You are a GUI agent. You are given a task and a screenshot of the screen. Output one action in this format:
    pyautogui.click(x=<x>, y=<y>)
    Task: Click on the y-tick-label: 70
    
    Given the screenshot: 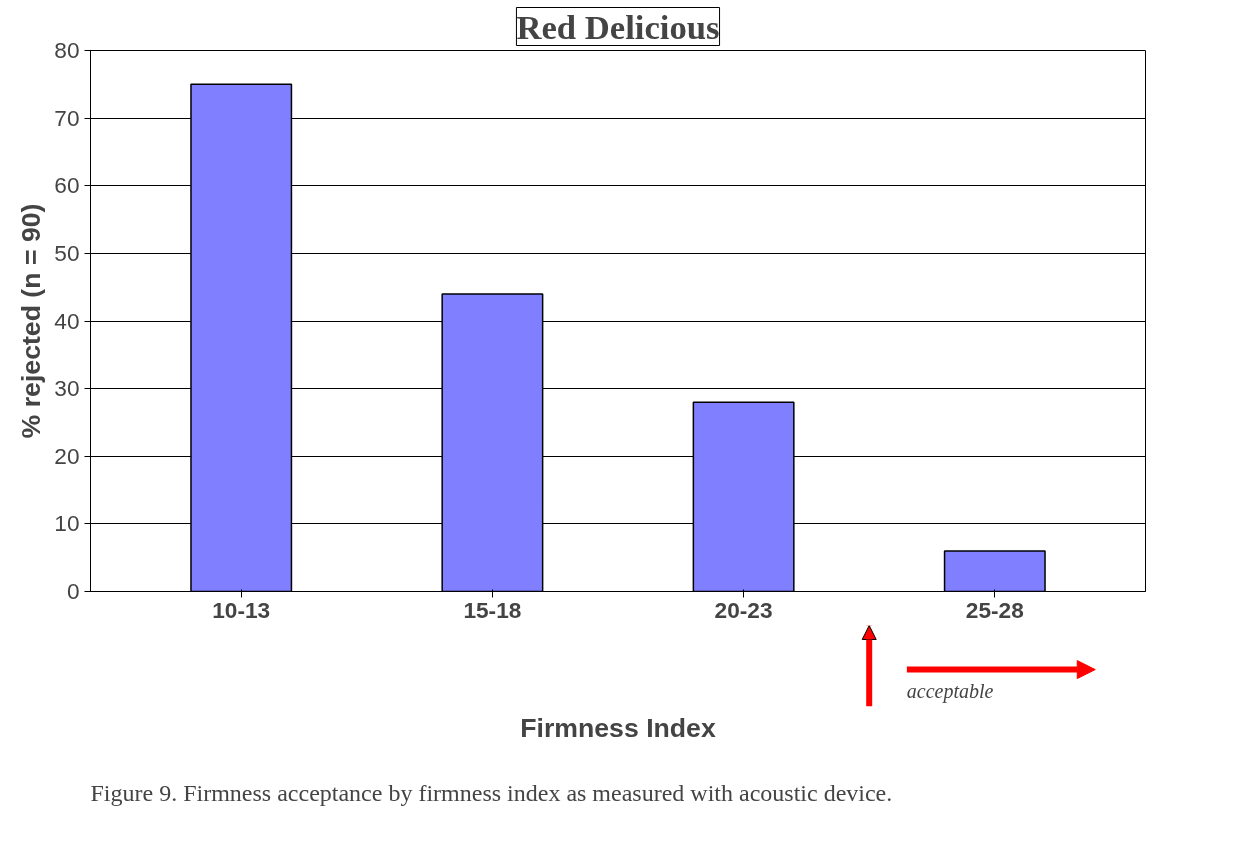 What is the action you would take?
    pyautogui.click(x=67, y=117)
    